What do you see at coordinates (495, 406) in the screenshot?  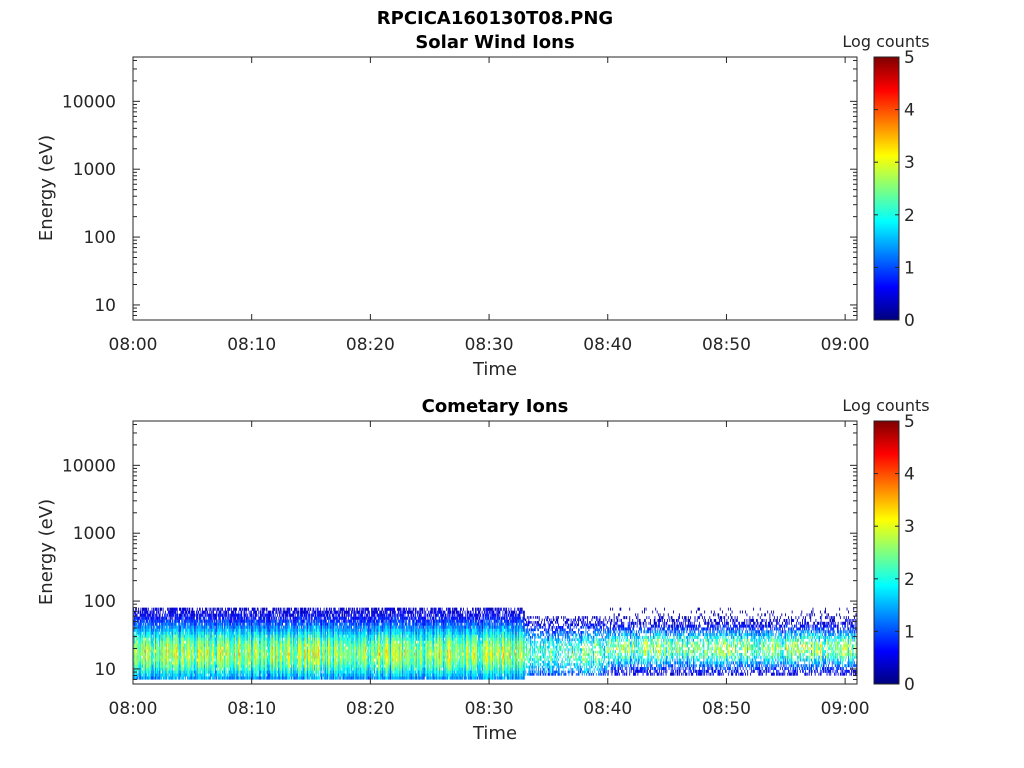 I see `panel-title: Cometary Ions` at bounding box center [495, 406].